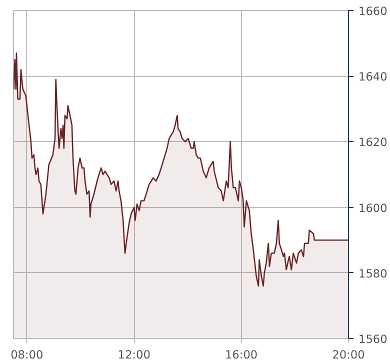 The width and height of the screenshot is (390, 364). Describe the element at coordinates (373, 207) in the screenshot. I see `y-tick-label: 1600` at that location.